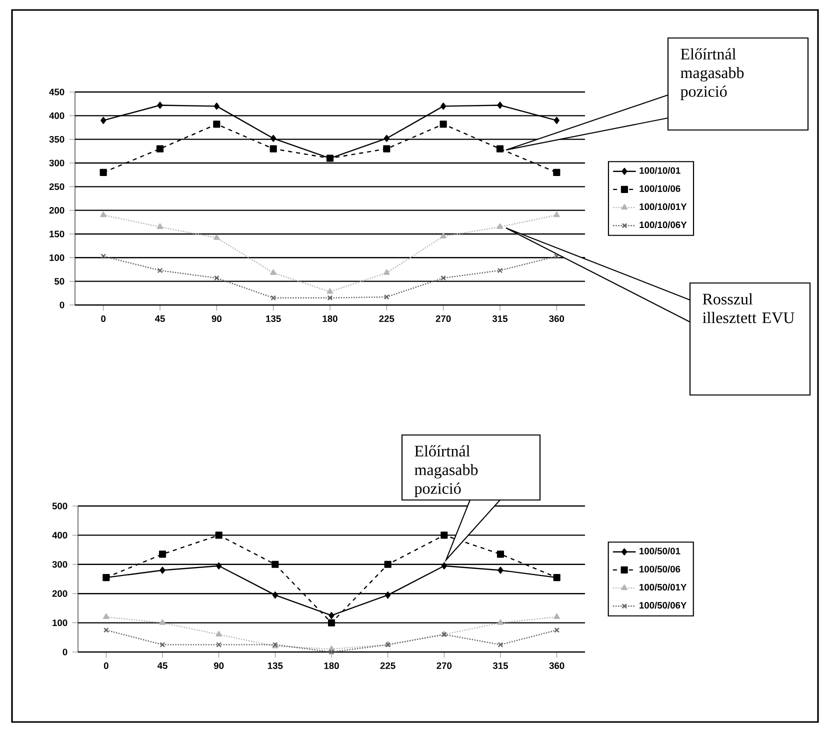 The image size is (827, 730). Describe the element at coordinates (56, 186) in the screenshot. I see `y-tick-label: 250` at that location.